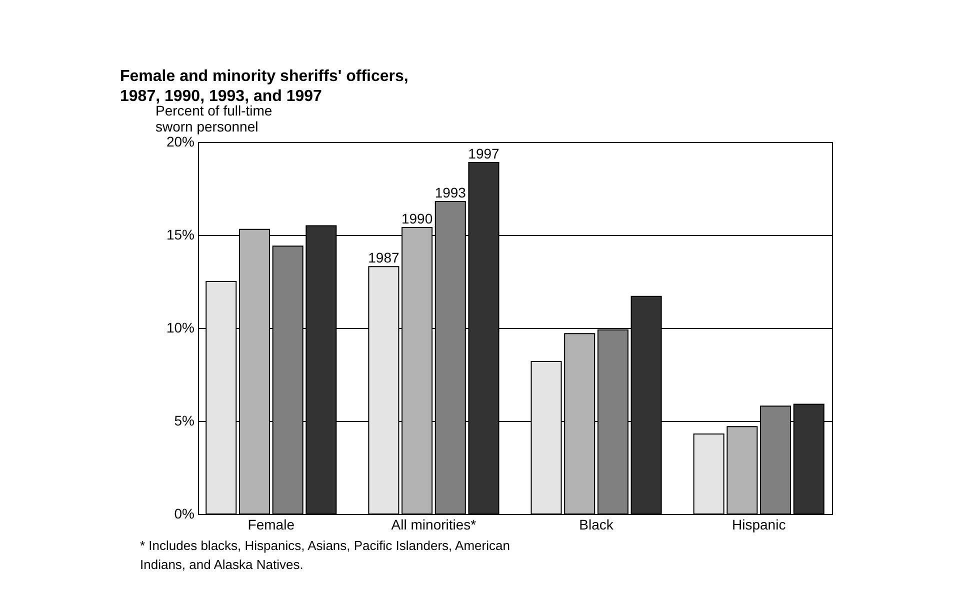  What do you see at coordinates (264, 86) in the screenshot?
I see `chart-title: Female and minority sheriffs' officers, 1987, 1990, 1993, and 1997` at bounding box center [264, 86].